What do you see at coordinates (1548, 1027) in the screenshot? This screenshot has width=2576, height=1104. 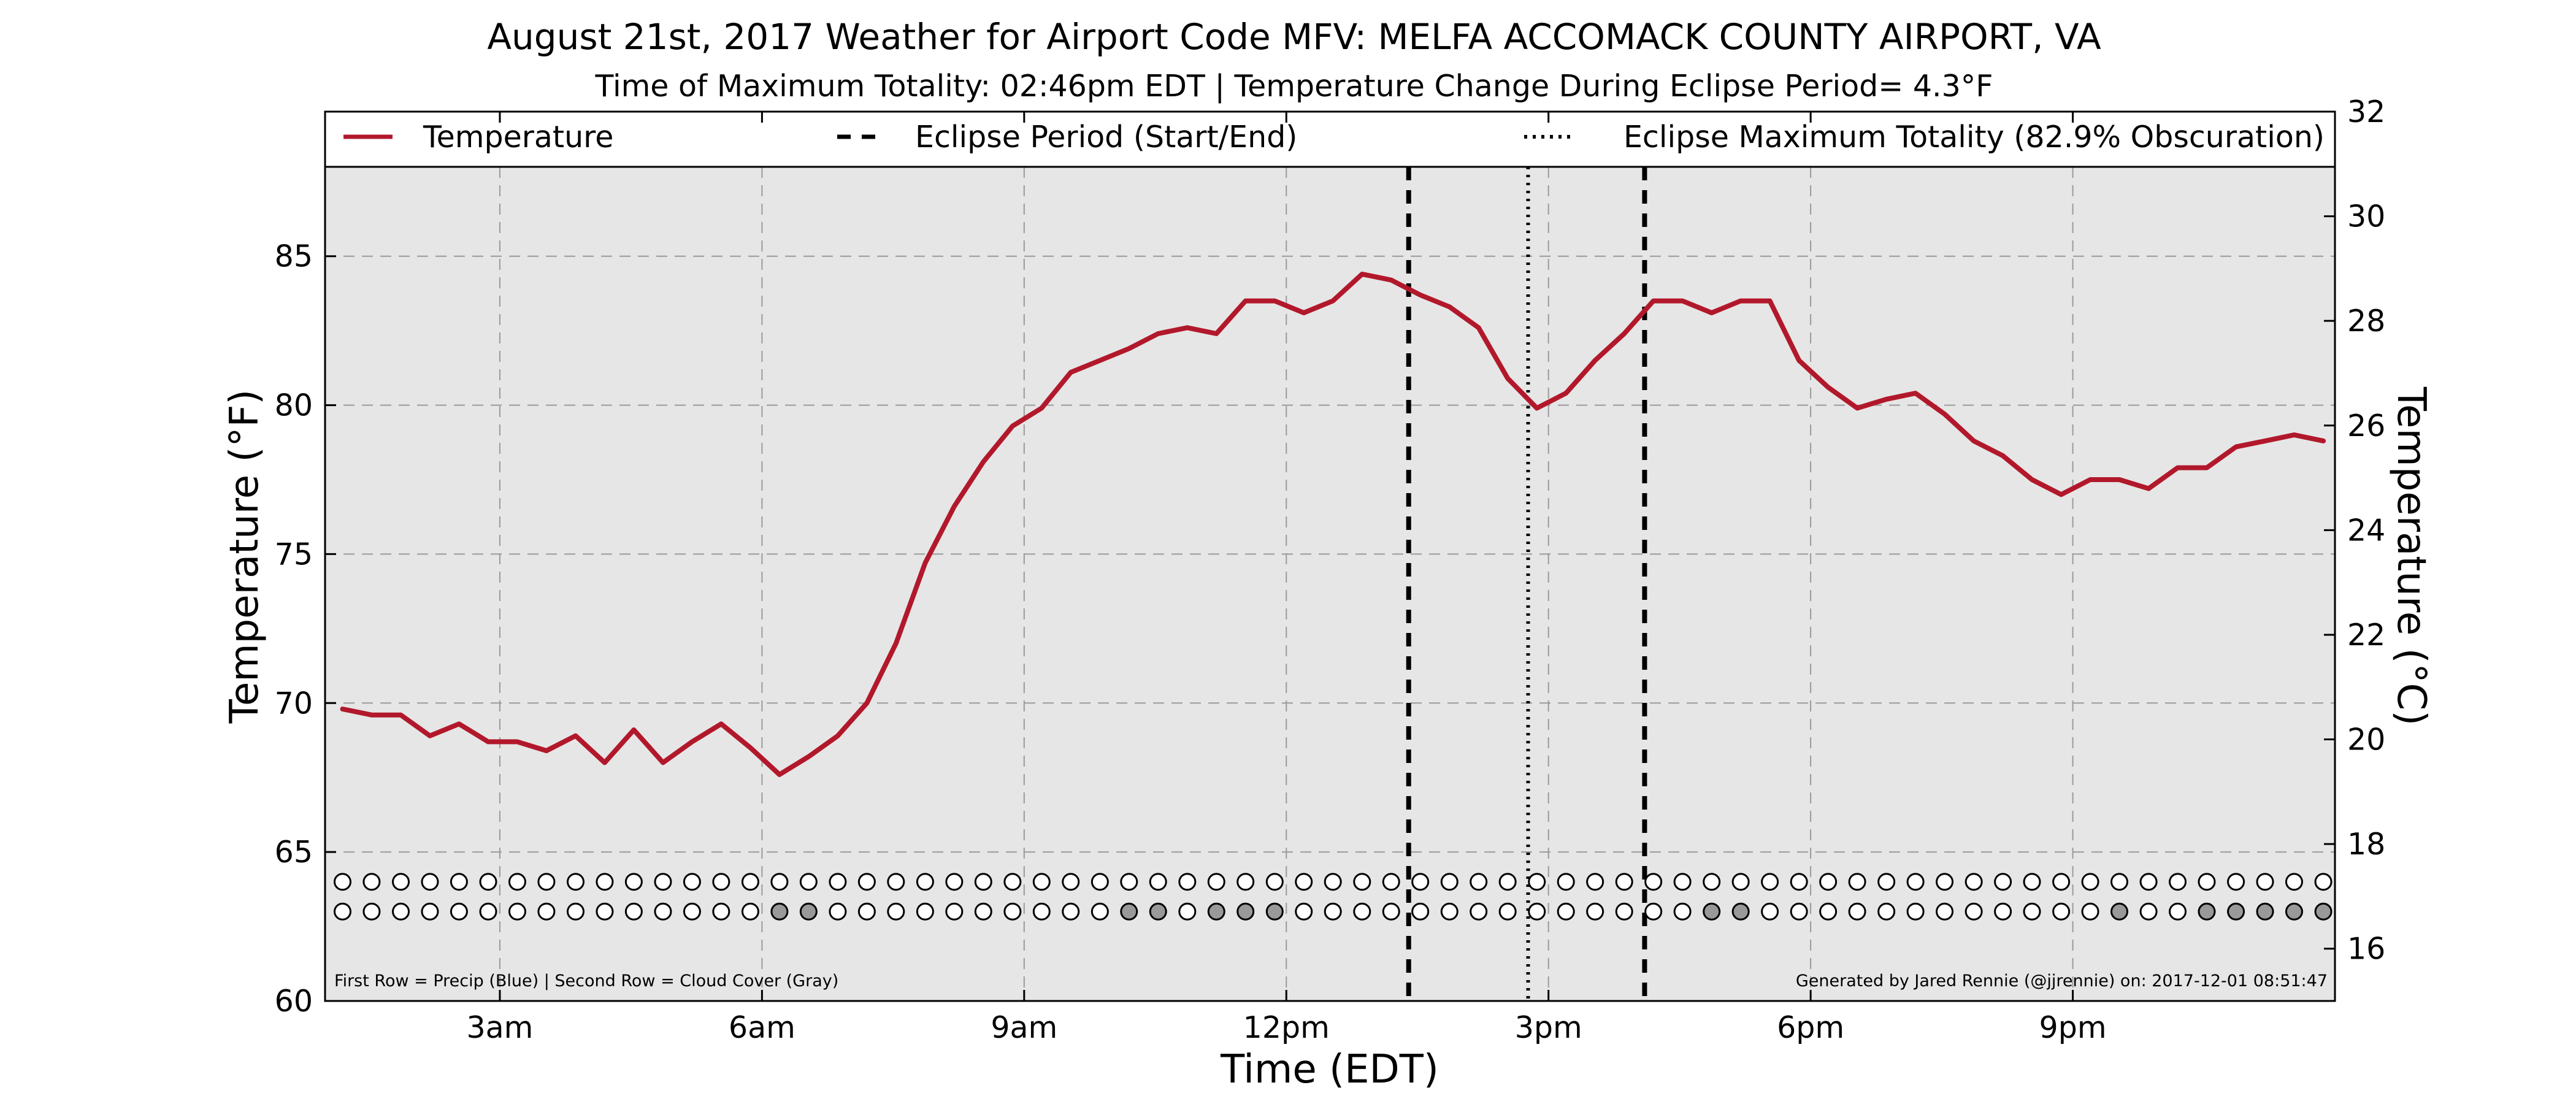 I see `x-tick-label: 3pm` at bounding box center [1548, 1027].